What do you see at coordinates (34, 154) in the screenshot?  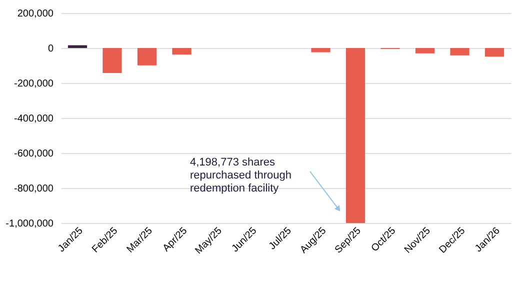 I see `y-tick-label: -600,000` at bounding box center [34, 154].